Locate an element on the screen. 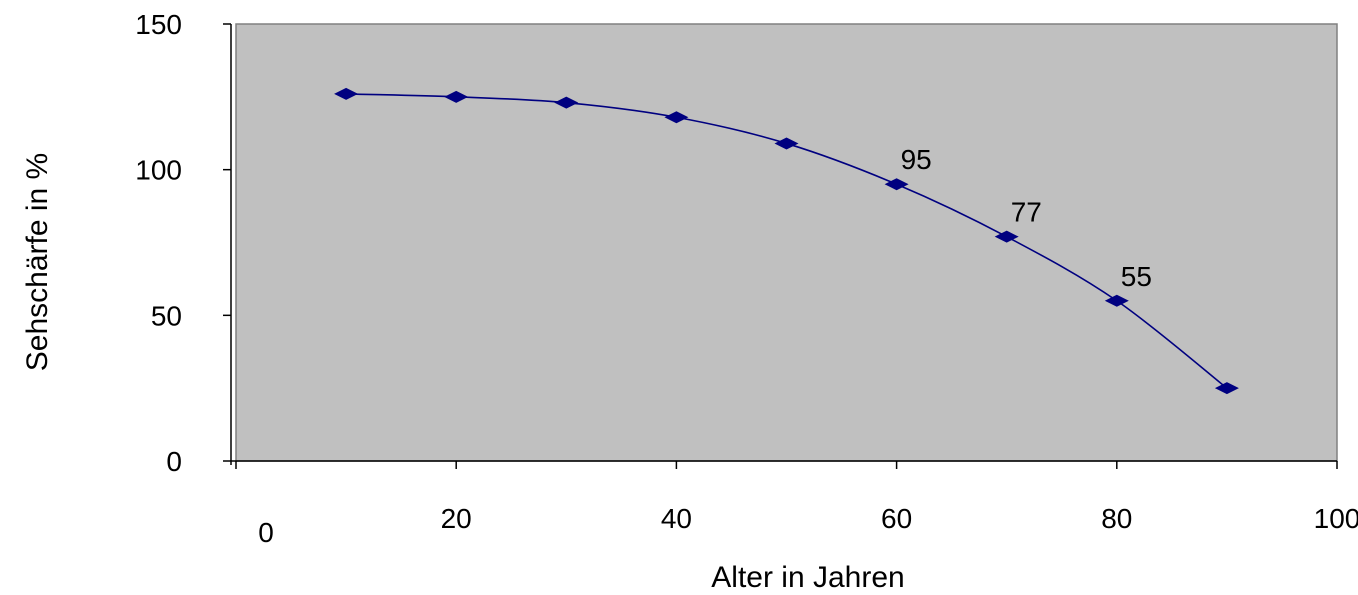 Image resolution: width=1358 pixels, height=595 pixels. data-label: 55 is located at coordinates (1136, 276).